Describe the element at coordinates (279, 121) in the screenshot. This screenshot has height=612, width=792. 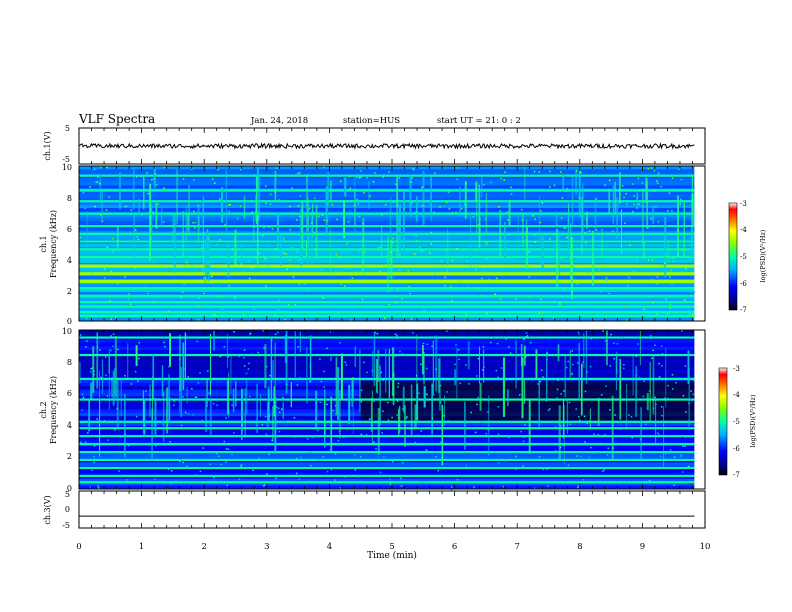
I see `date-label: Jan. 24, 2018` at that location.